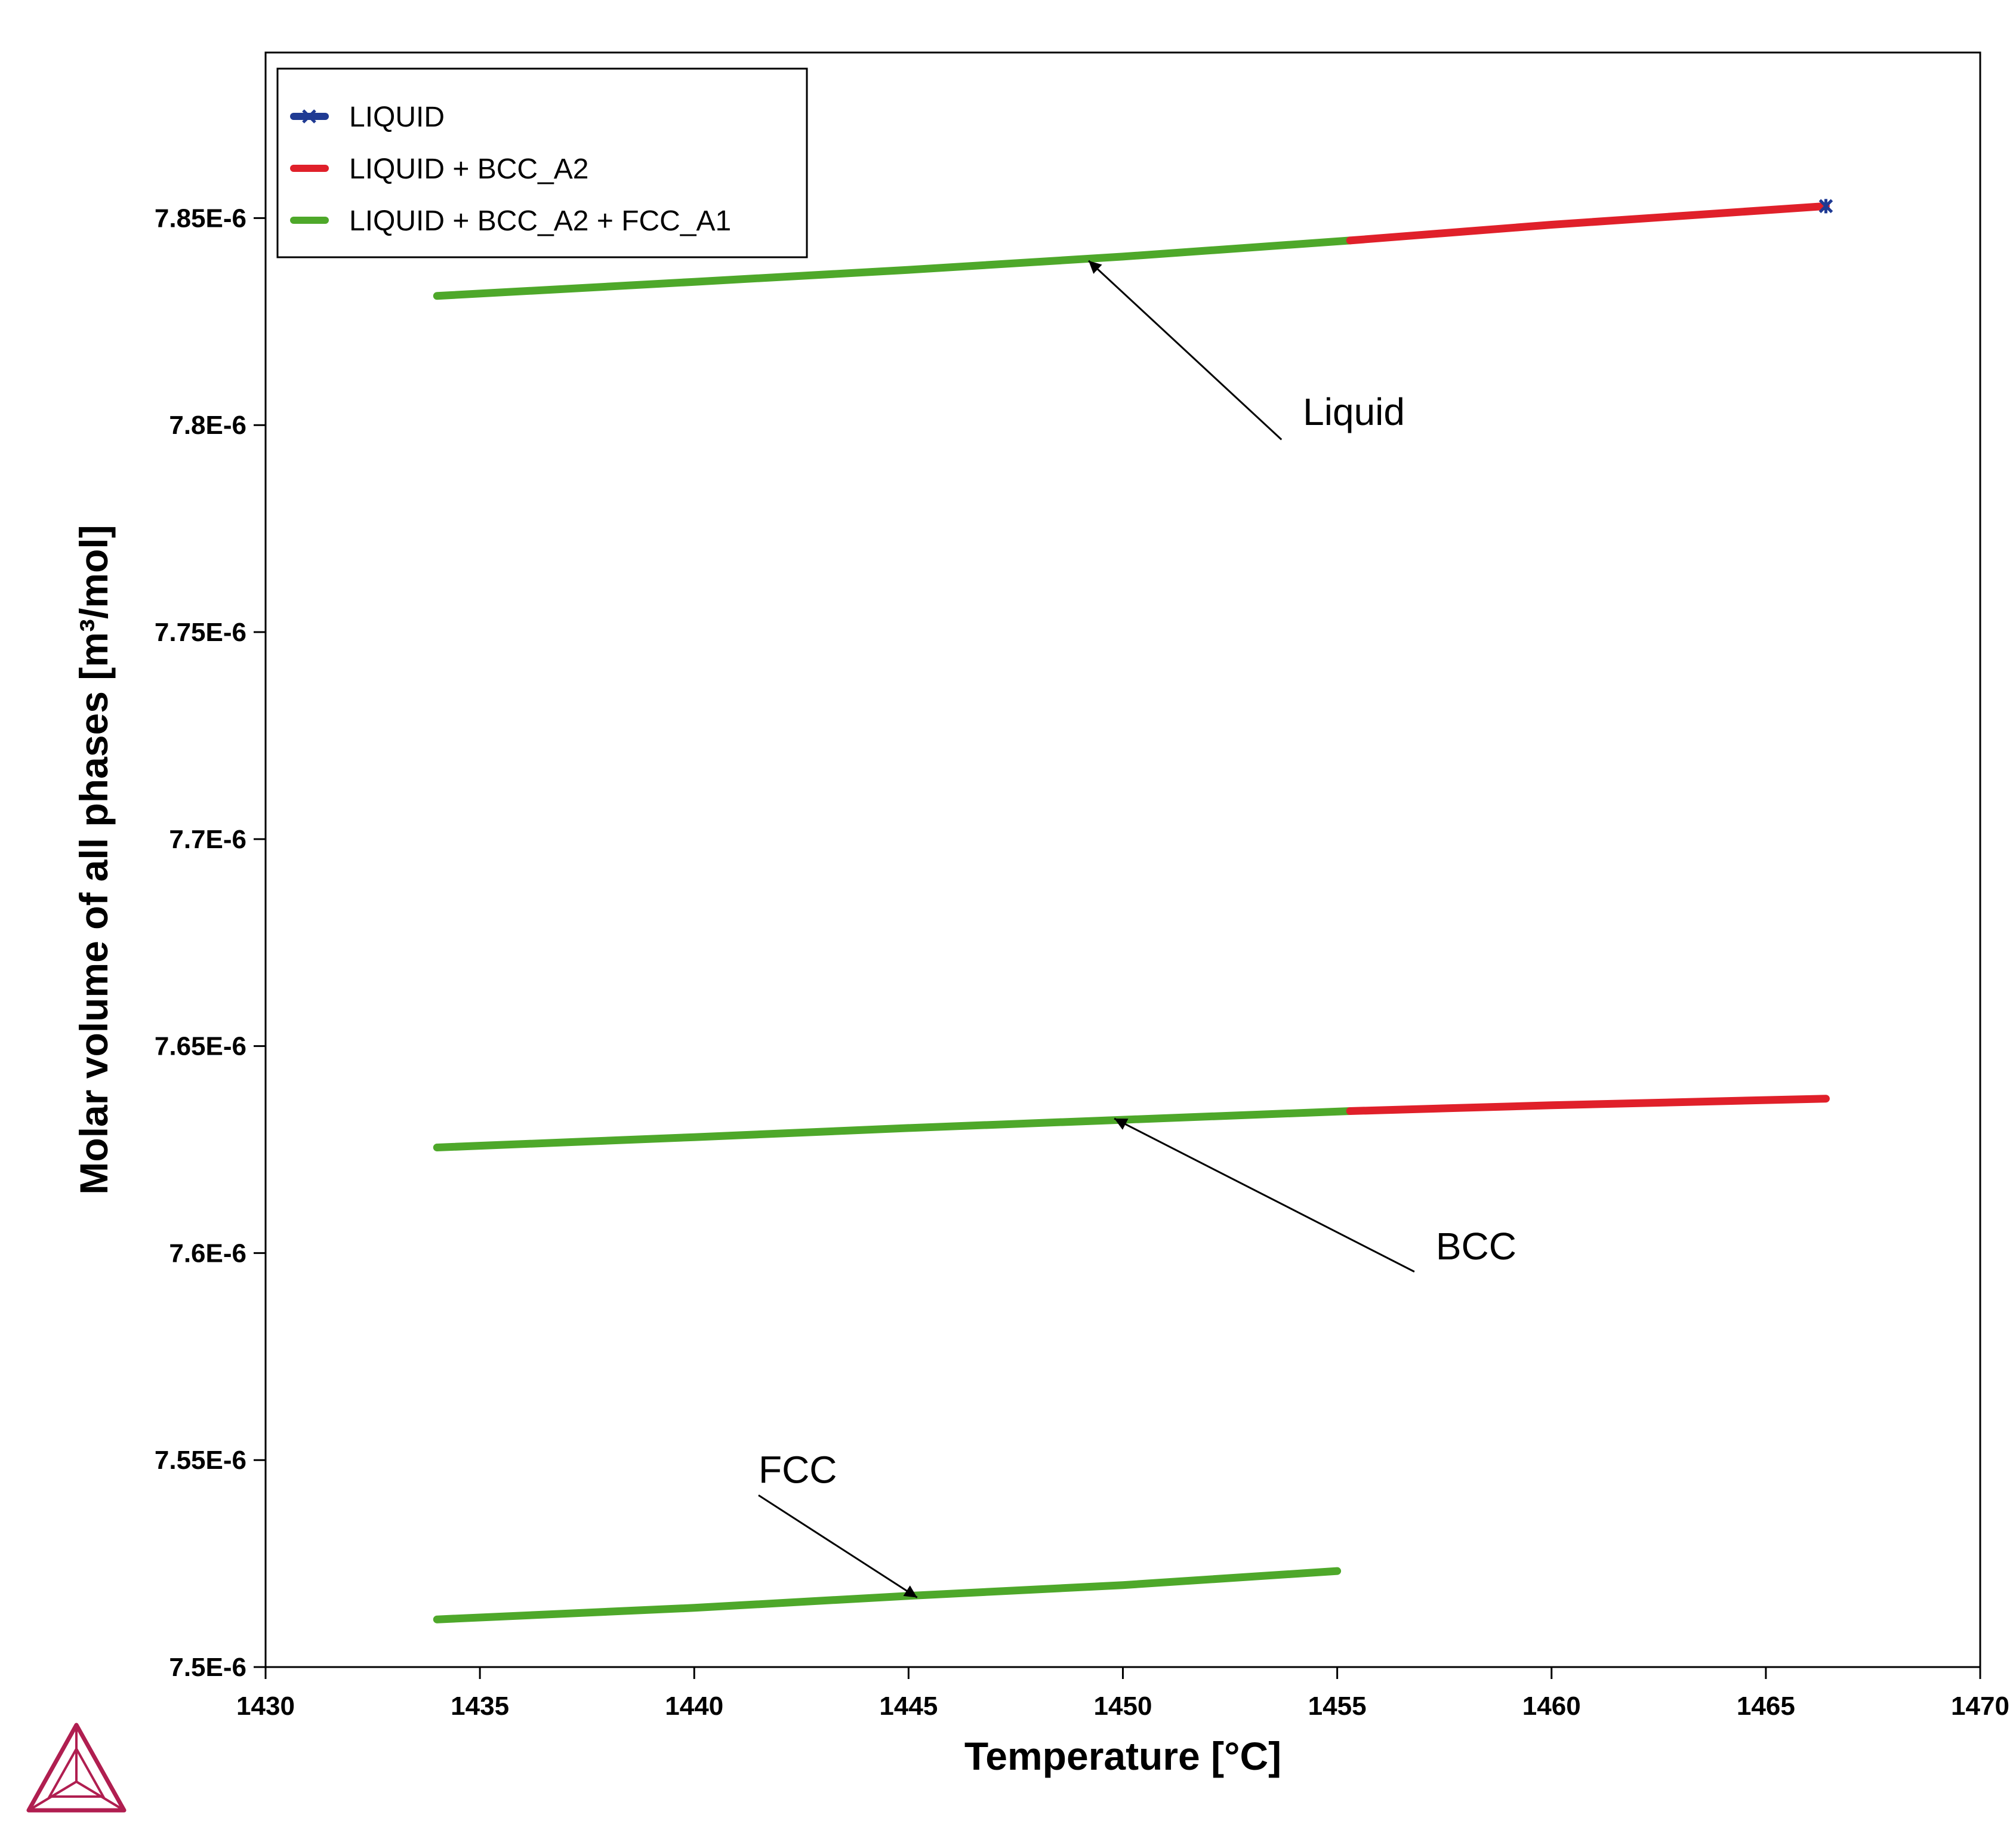 The width and height of the screenshot is (2016, 1830). I want to click on x-tick-label: 1435, so click(480, 1706).